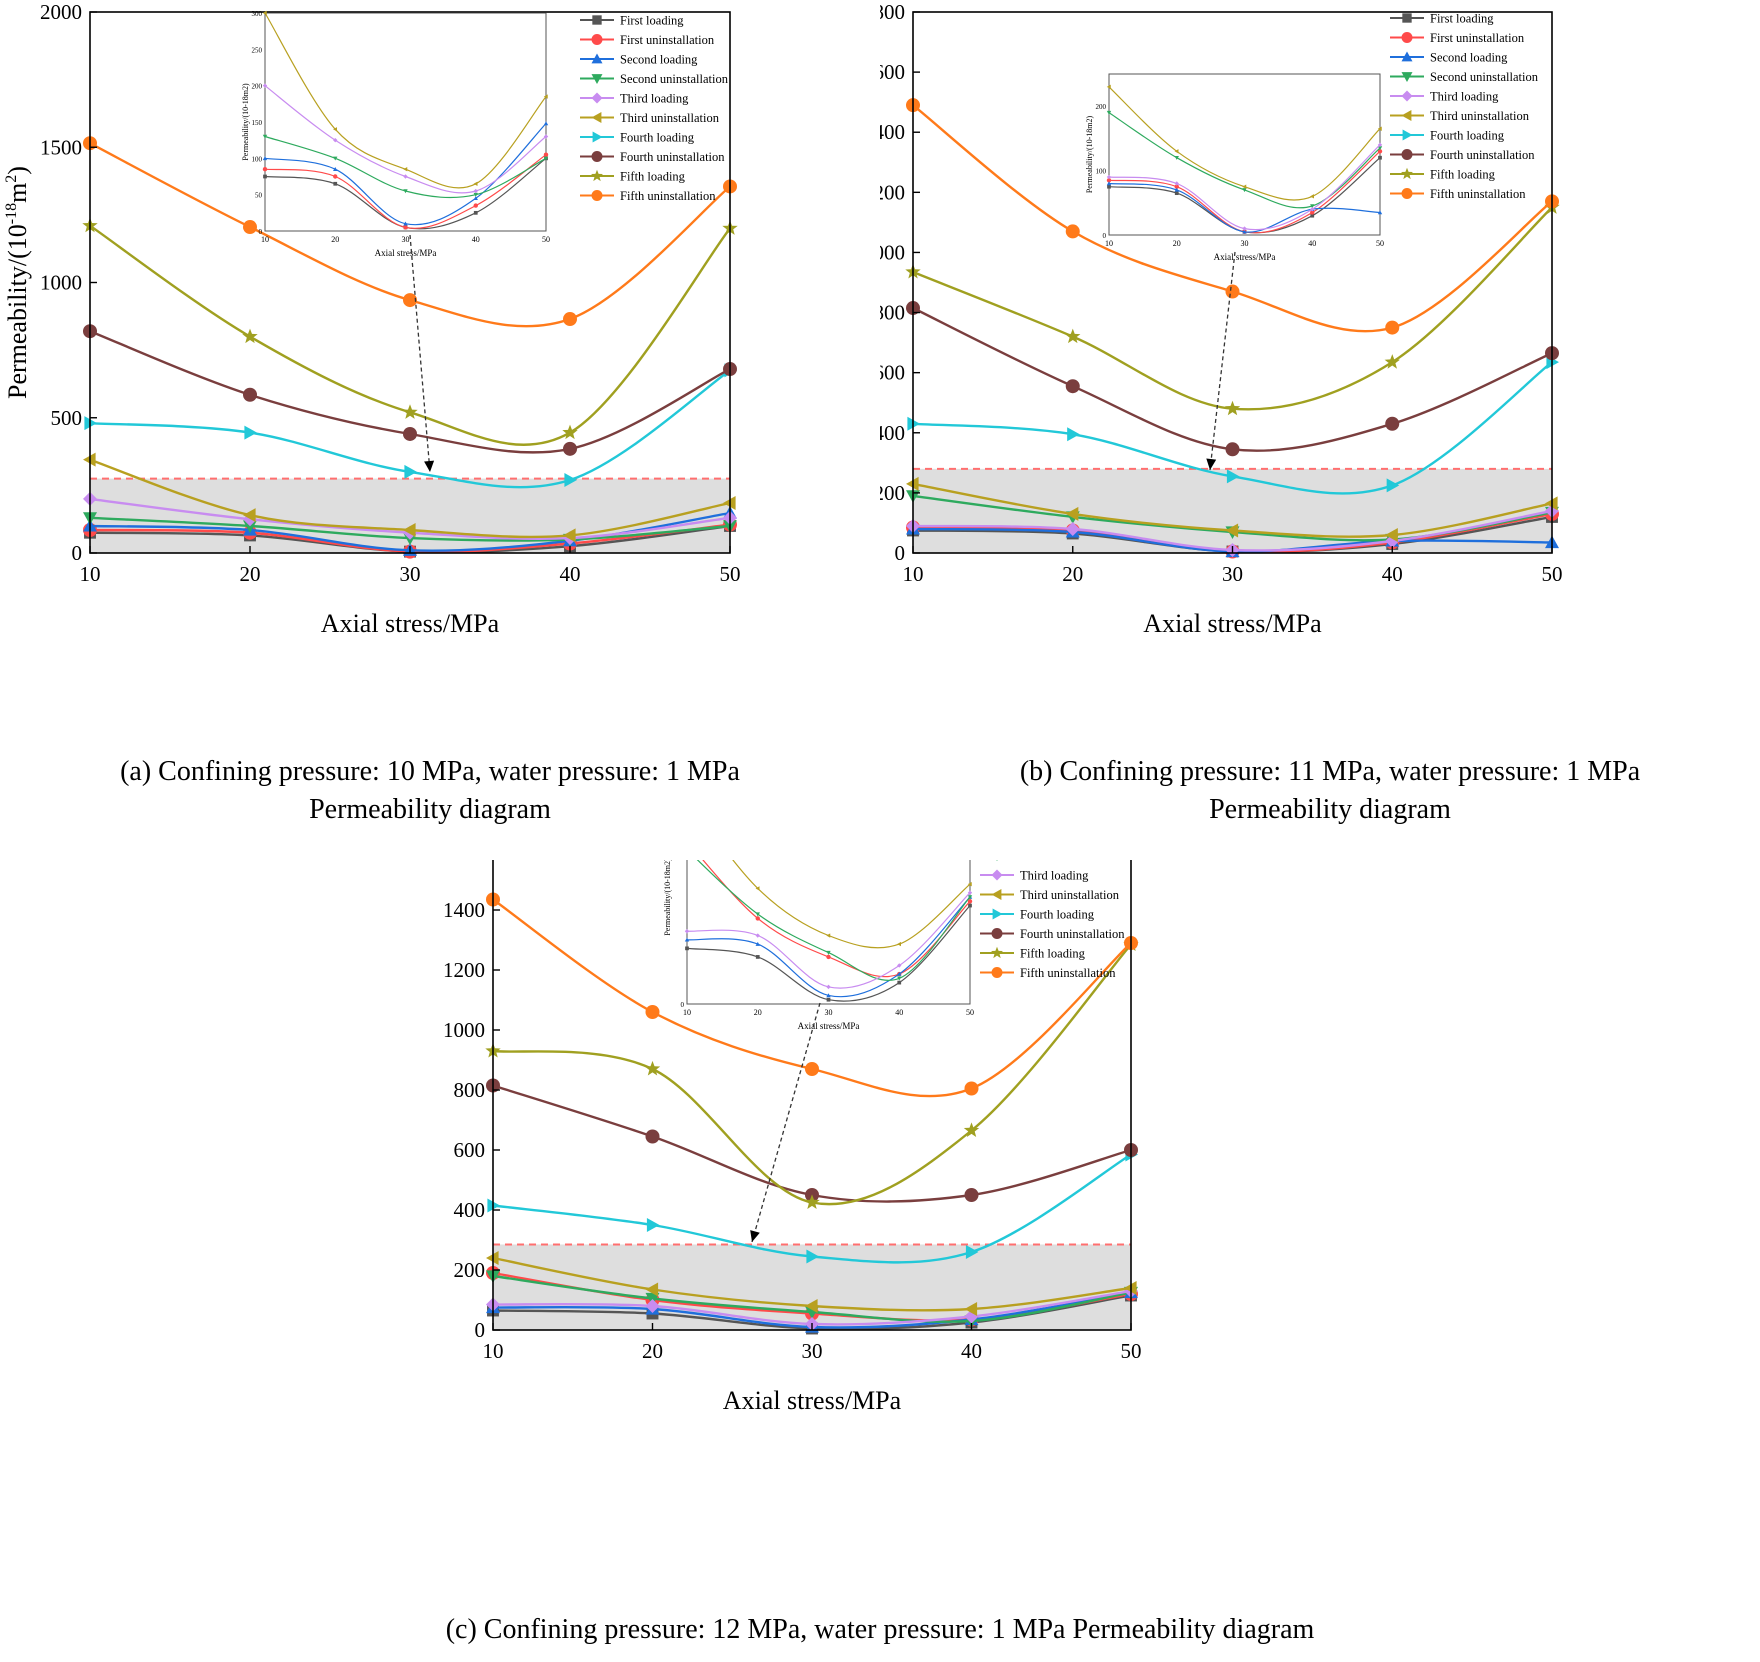 Image resolution: width=1760 pixels, height=1662 pixels. I want to click on series-fifth-uninstallation, so click(1232, 216).